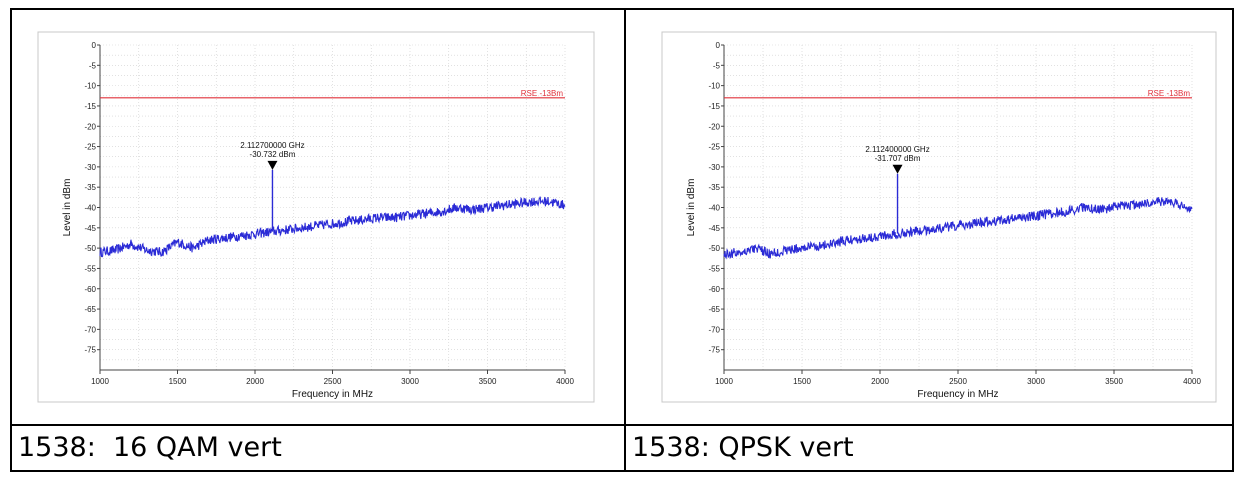 Image resolution: width=1242 pixels, height=480 pixels. I want to click on marker-frequency-label: 2.112700000 GHz, so click(272, 145).